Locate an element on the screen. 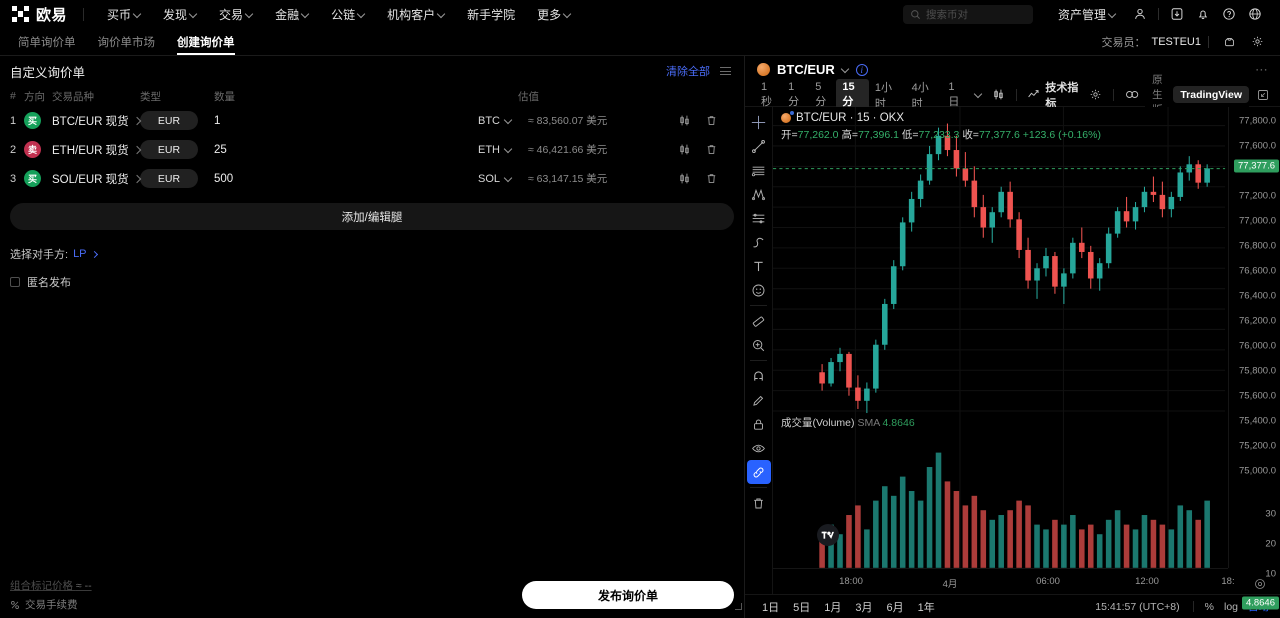  compare-symbols-icon is located at coordinates (1132, 94).